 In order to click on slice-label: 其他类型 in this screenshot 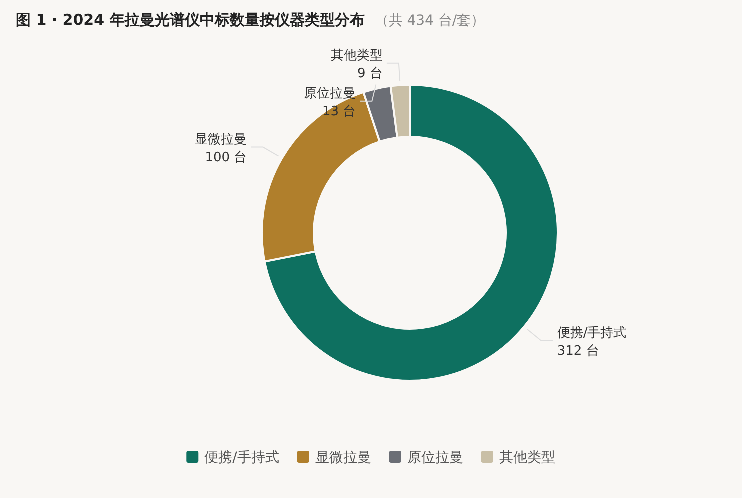, I will do `click(356, 56)`.